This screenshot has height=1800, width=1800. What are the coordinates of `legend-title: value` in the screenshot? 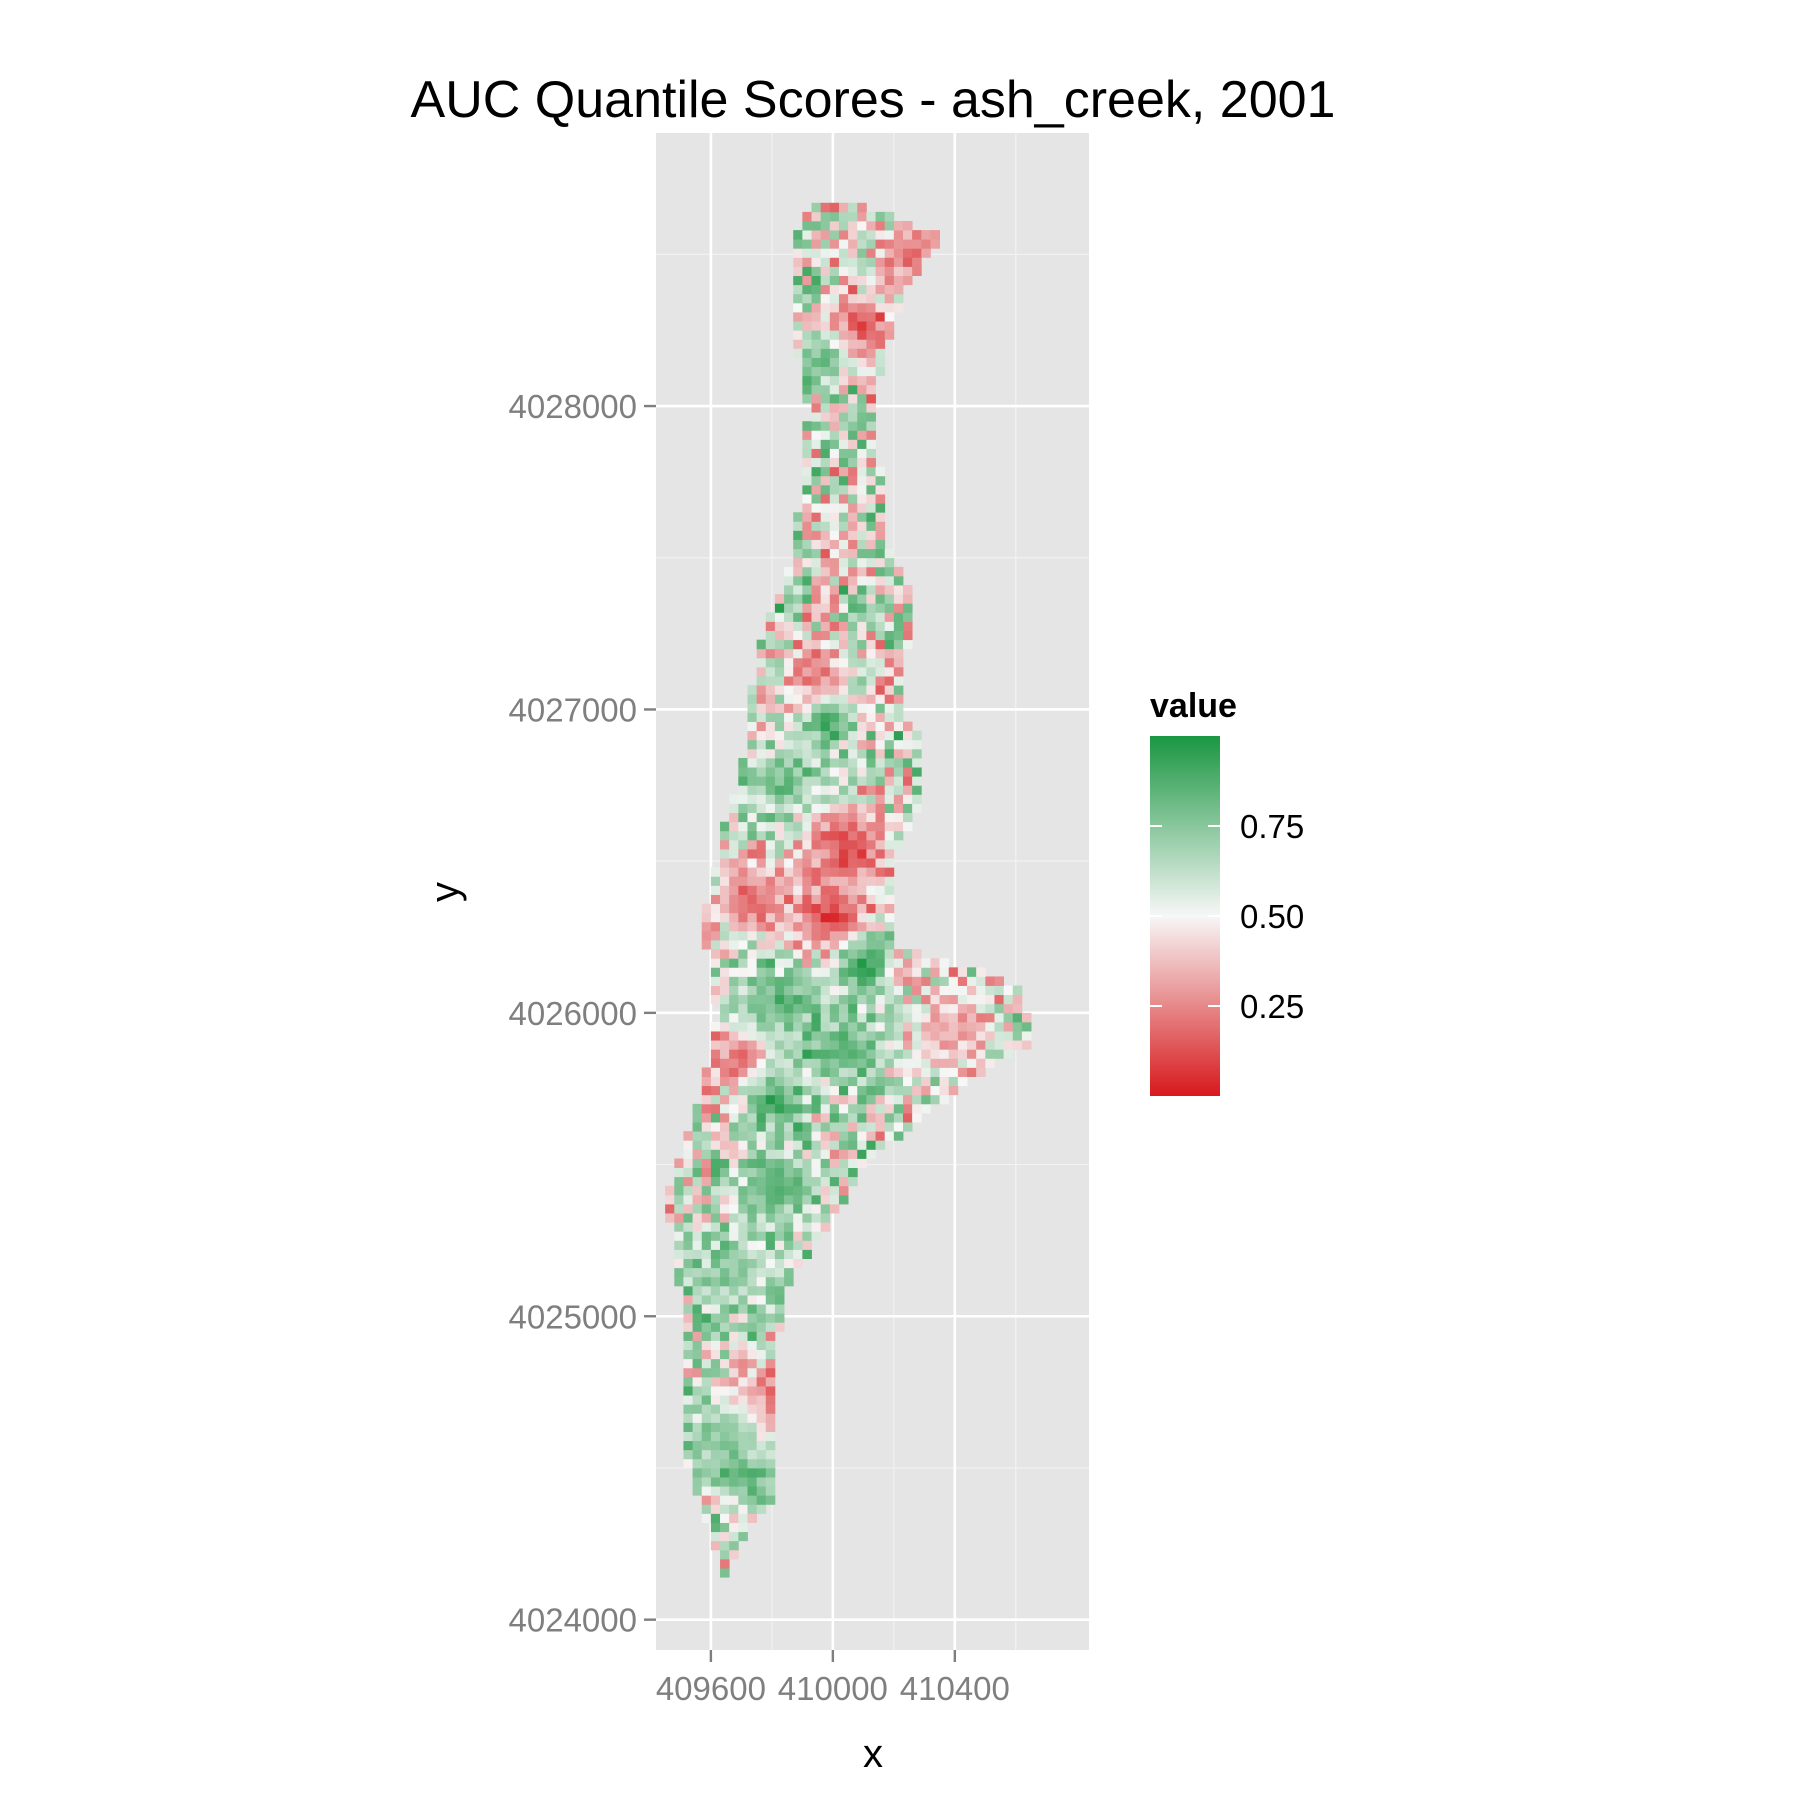 It's located at (1193, 706).